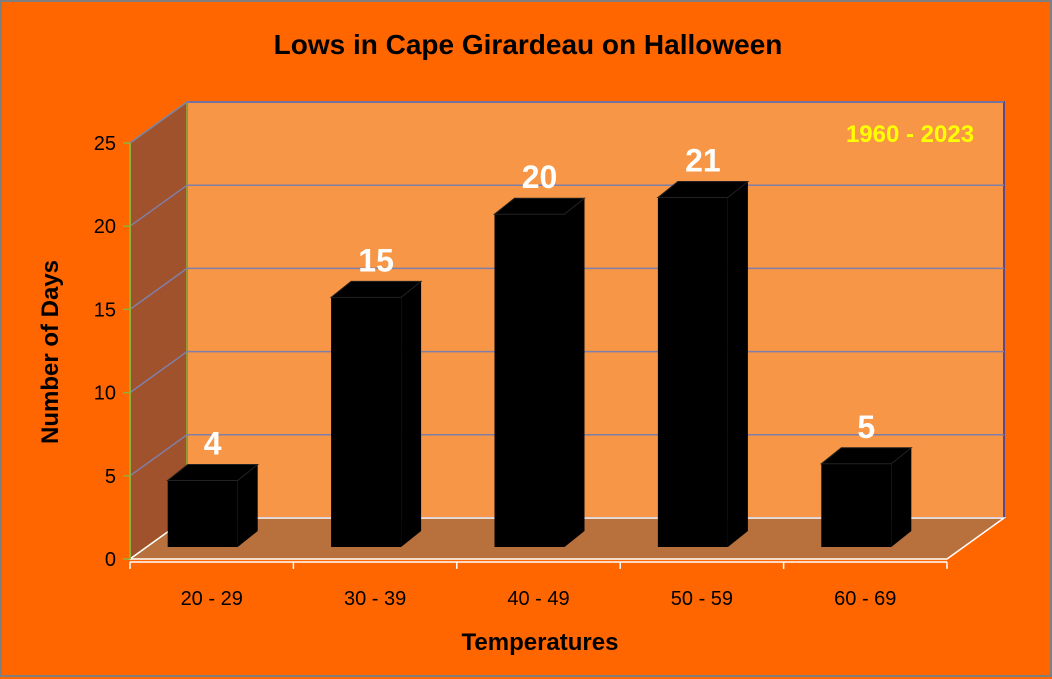 This screenshot has height=679, width=1052. I want to click on x-tick-label: 50 - 59, so click(702, 599).